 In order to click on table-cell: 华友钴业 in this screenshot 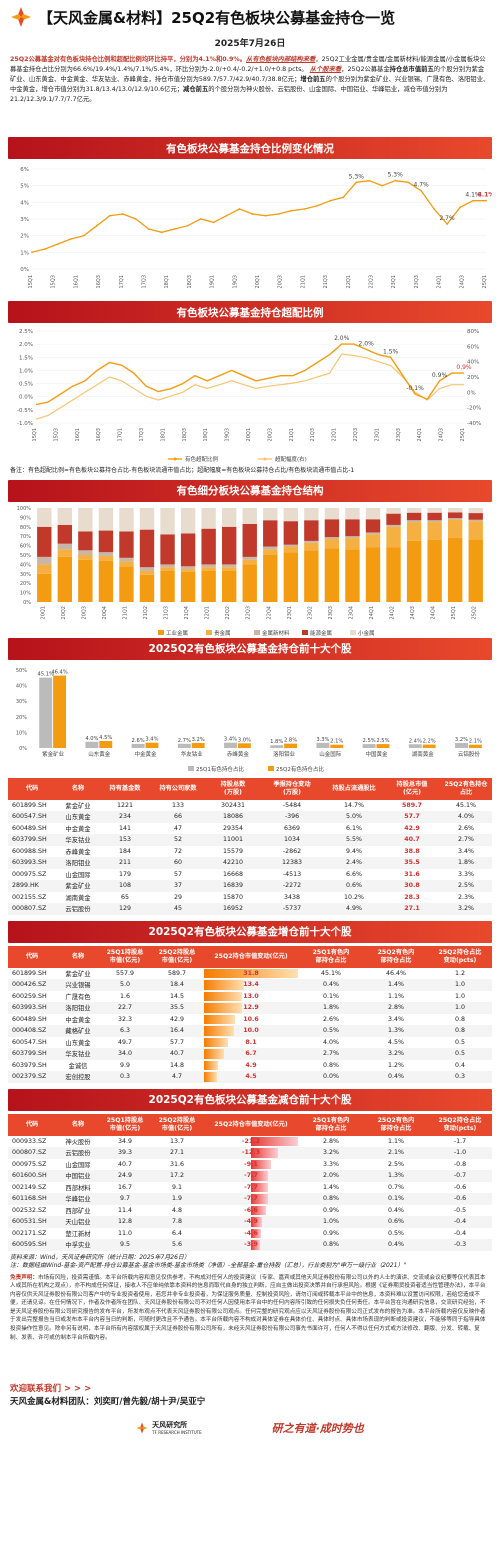, I will do `click(78, 1054)`.